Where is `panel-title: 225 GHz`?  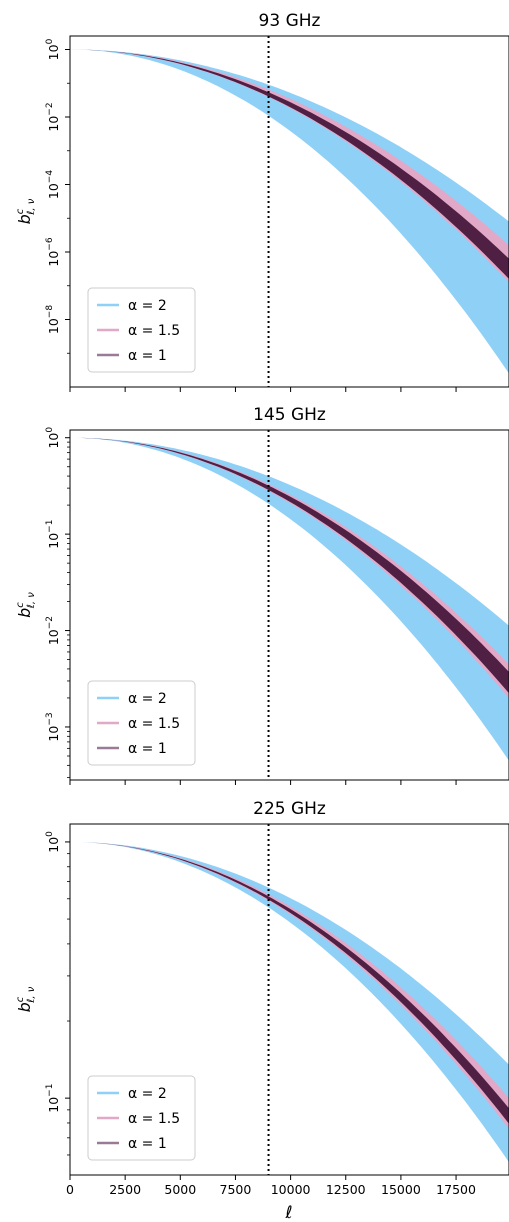
panel-title: 225 GHz is located at coordinates (289, 809).